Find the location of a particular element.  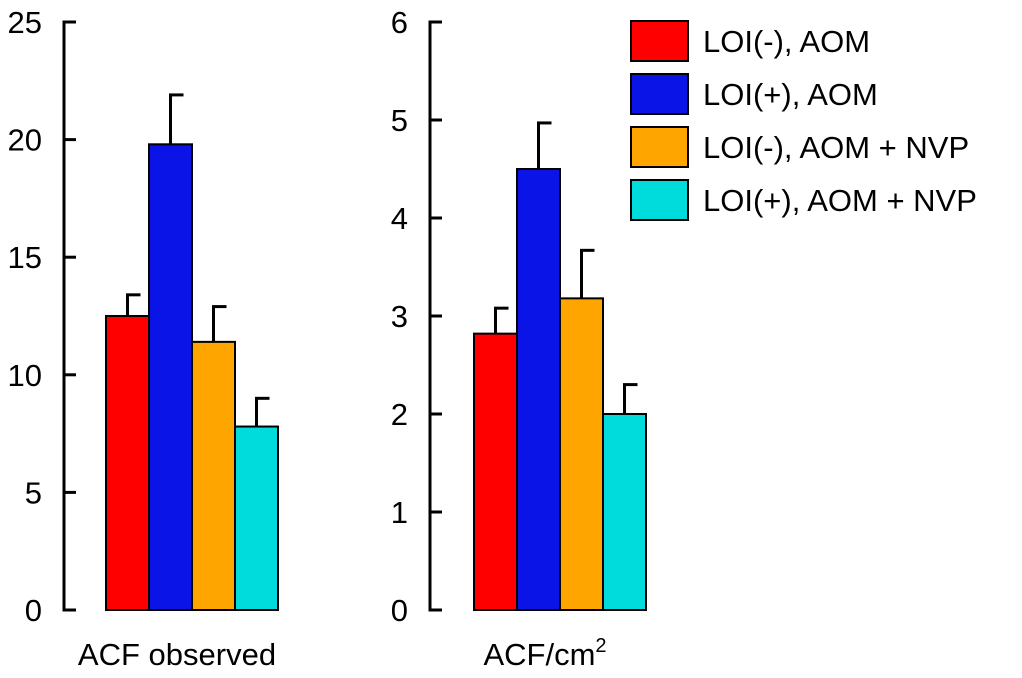

y-tick-label: 3 is located at coordinates (399, 316).